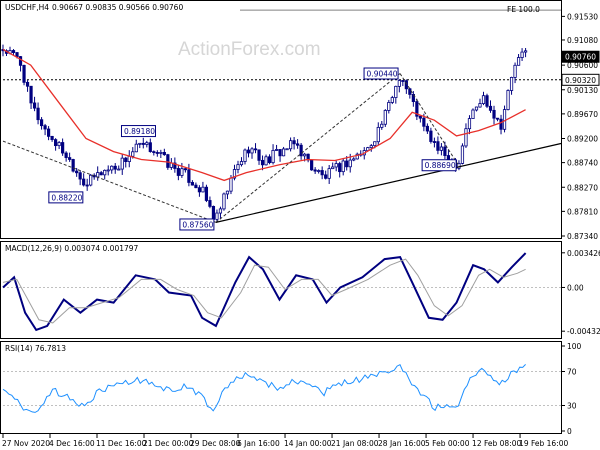 This screenshot has width=600, height=450. Describe the element at coordinates (109, 181) in the screenshot. I see `swing-dashed-line` at that location.